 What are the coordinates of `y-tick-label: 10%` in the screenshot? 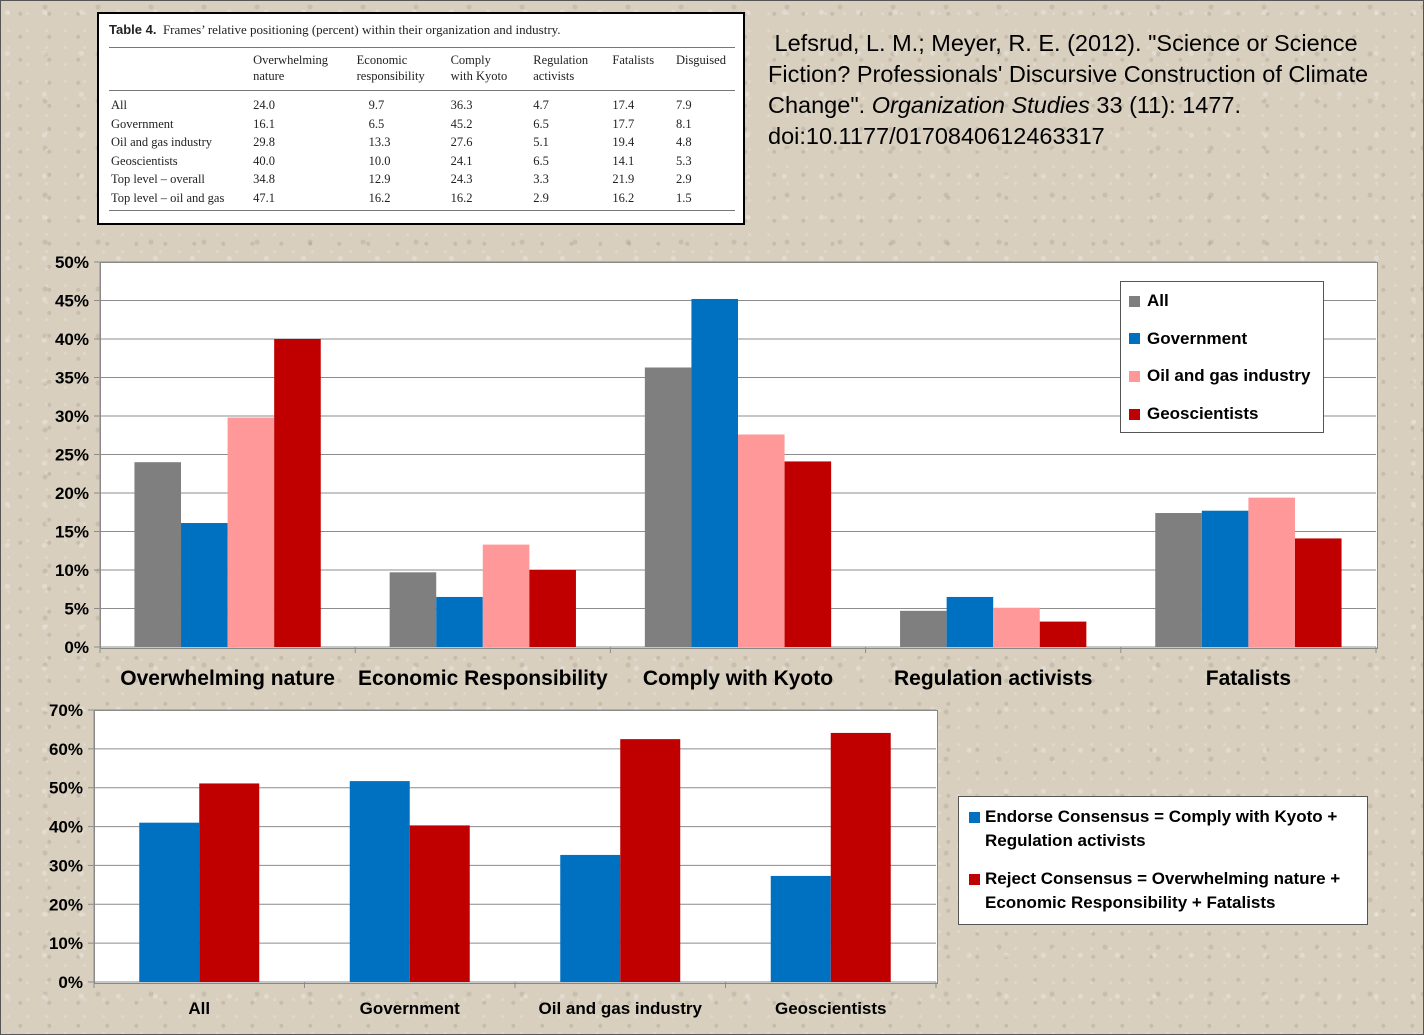 It's located at (66, 943).